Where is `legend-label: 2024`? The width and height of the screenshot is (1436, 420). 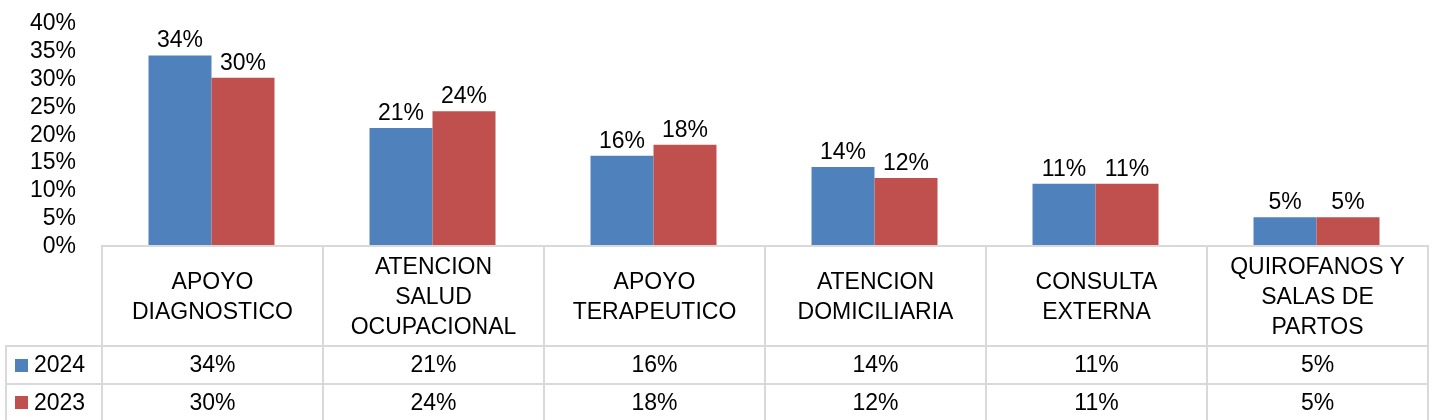
legend-label: 2024 is located at coordinates (60, 364).